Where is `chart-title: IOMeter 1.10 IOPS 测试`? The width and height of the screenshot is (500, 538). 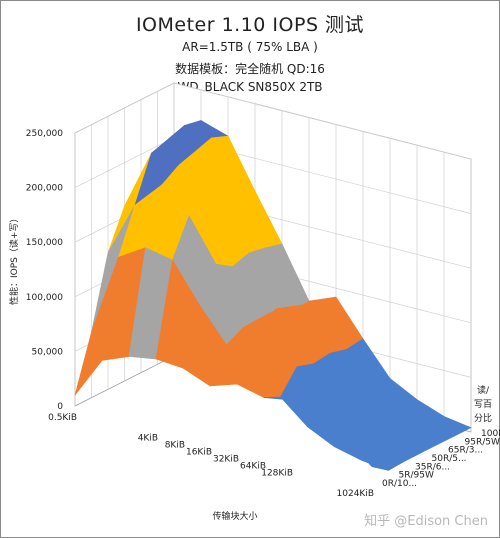 chart-title: IOMeter 1.10 IOPS 测试 is located at coordinates (250, 25).